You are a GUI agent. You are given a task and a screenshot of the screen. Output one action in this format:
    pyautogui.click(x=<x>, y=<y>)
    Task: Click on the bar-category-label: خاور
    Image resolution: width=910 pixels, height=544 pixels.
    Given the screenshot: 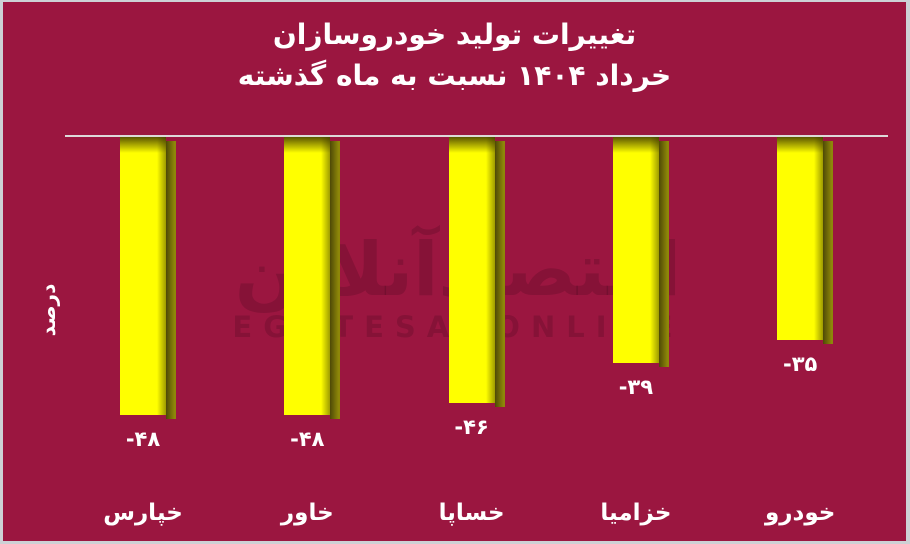 What is the action you would take?
    pyautogui.click(x=307, y=513)
    